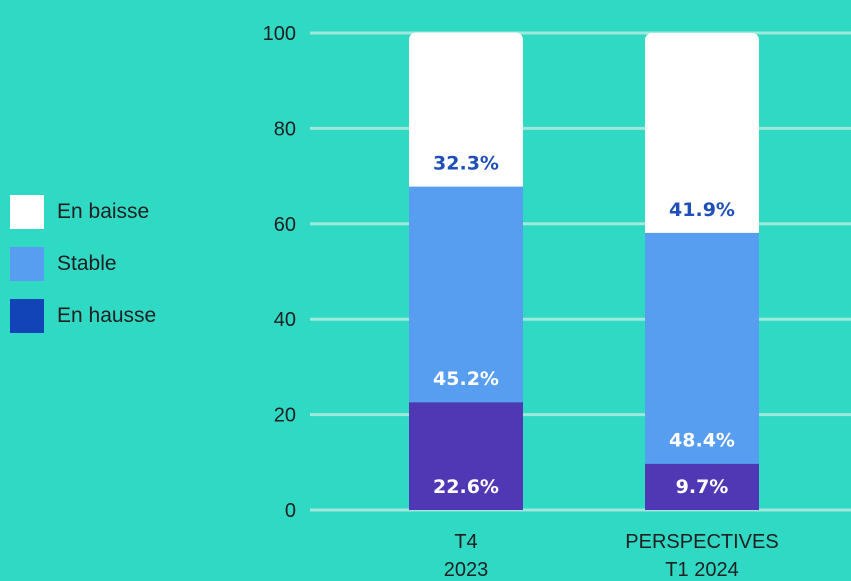 The height and width of the screenshot is (581, 851). I want to click on y-tick-label-60: 60, so click(285, 225).